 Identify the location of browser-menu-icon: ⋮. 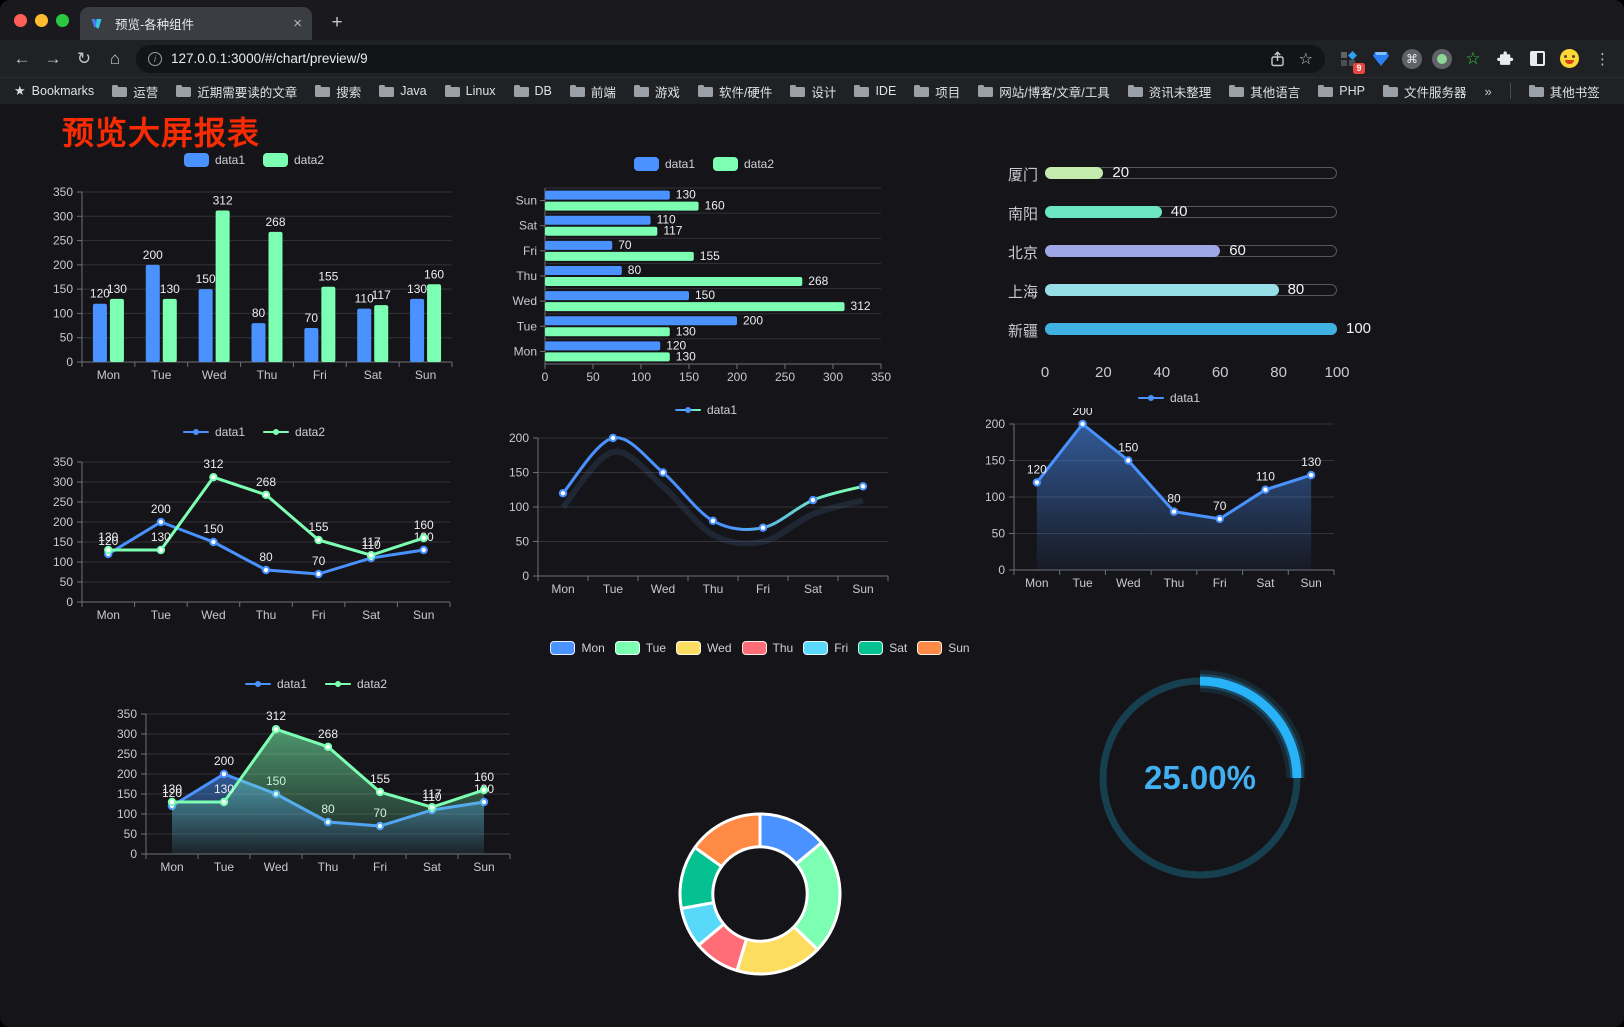
(1602, 59).